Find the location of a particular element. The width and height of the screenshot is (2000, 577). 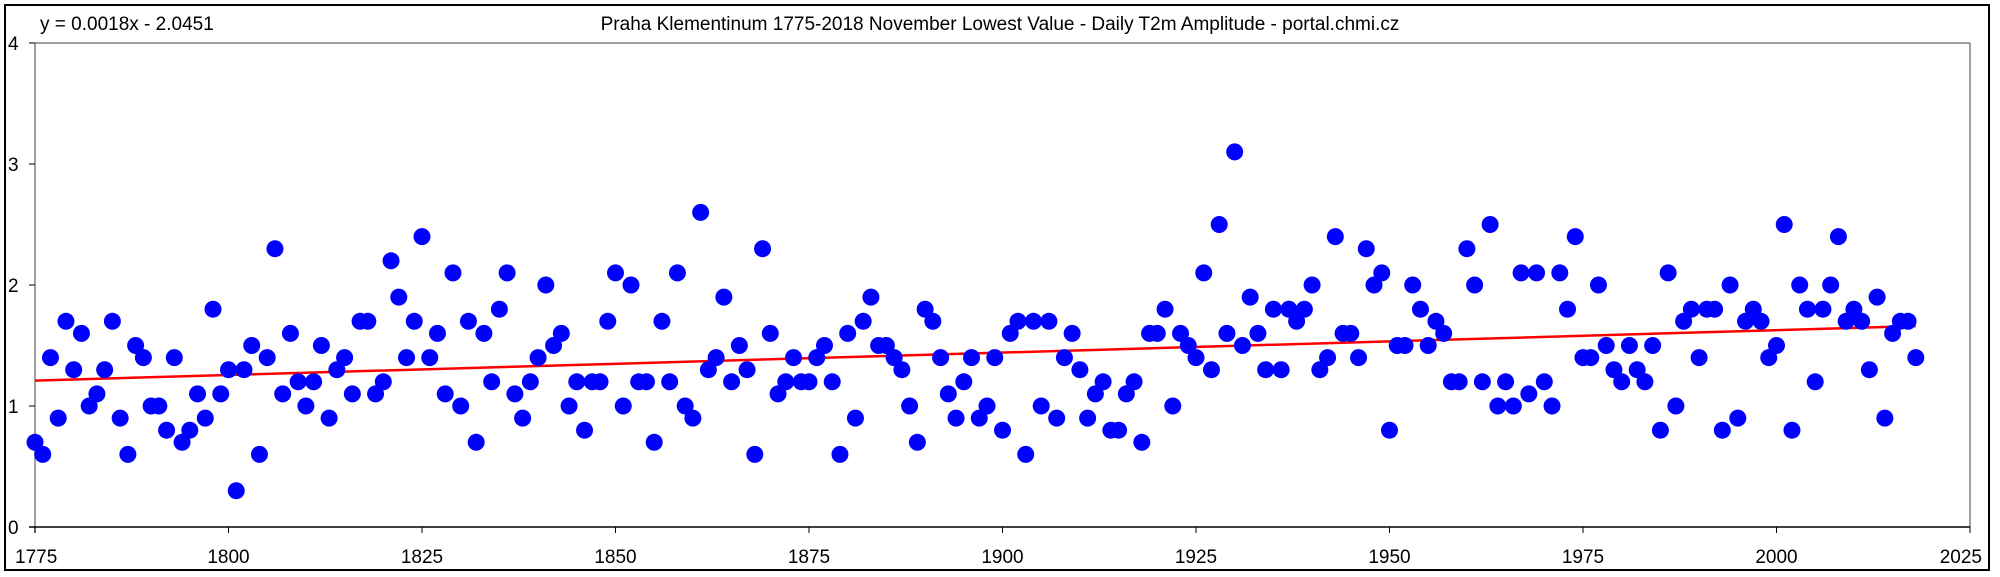

x-tick-label: 1850 is located at coordinates (615, 557).